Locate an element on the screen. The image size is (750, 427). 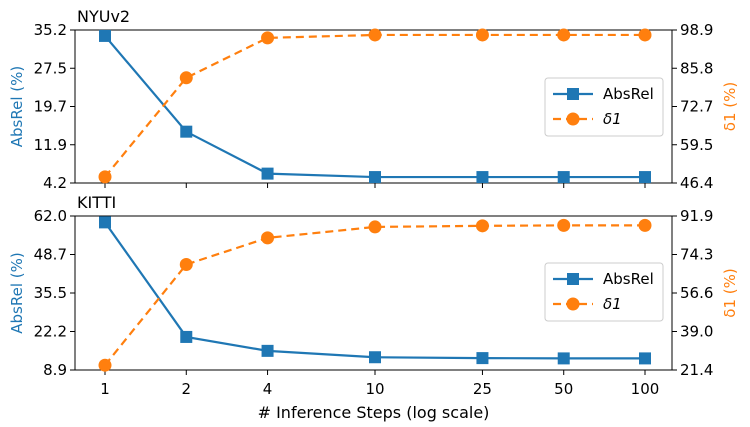
y-tick-label-right: 98.9 is located at coordinates (696, 30).